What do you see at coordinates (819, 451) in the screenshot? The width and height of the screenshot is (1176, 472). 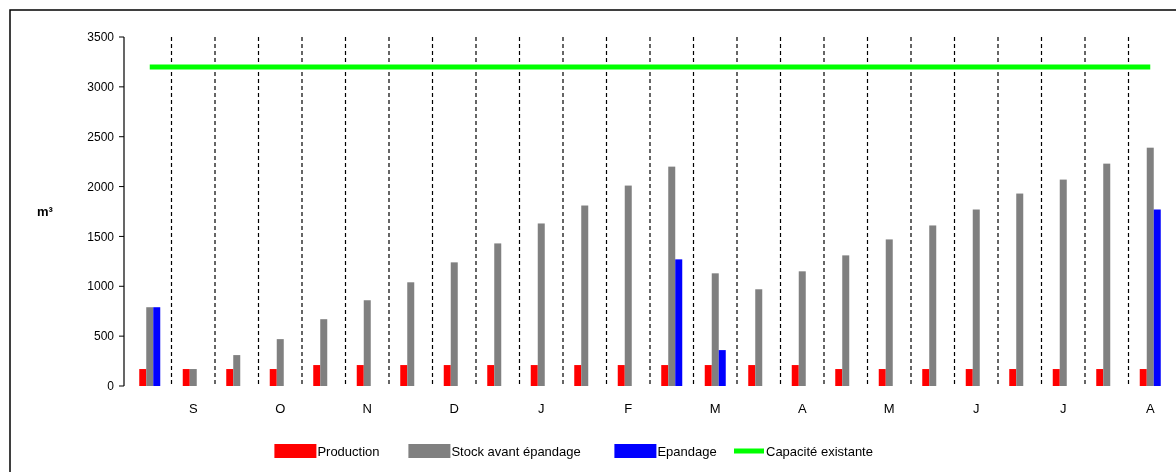 I see `legend-label: Capacité existante` at bounding box center [819, 451].